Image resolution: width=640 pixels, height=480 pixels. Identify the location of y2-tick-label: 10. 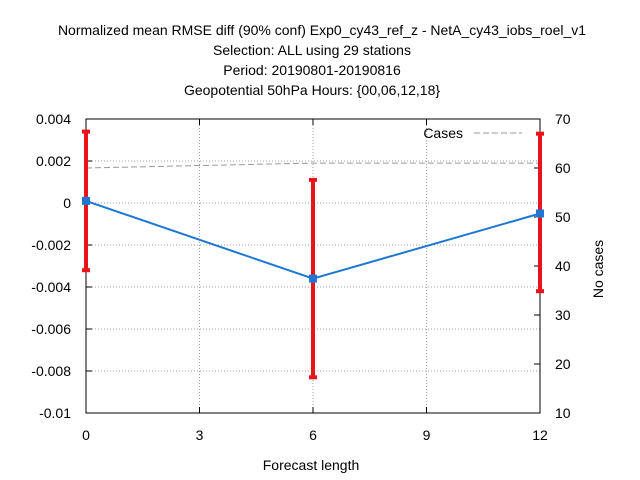
(563, 413).